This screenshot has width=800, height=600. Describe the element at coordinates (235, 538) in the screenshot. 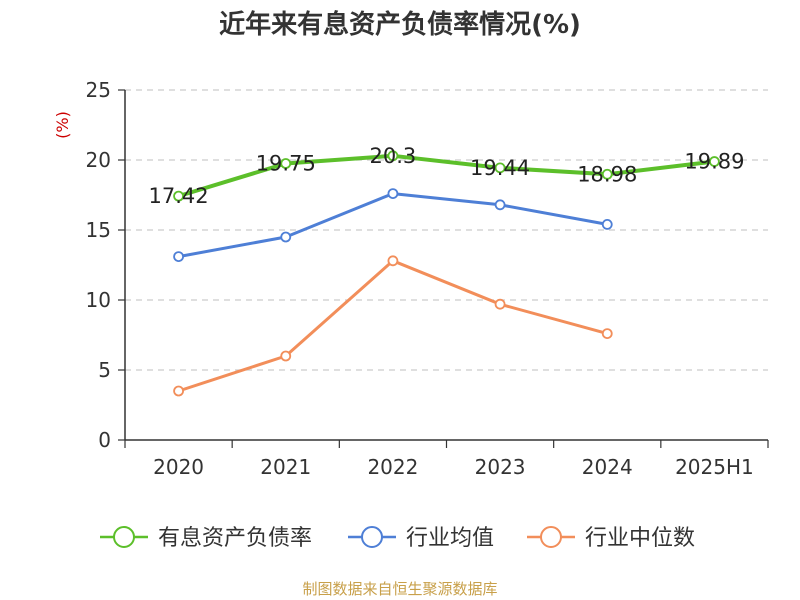

I see `legend-label: 有息资产负债率` at that location.